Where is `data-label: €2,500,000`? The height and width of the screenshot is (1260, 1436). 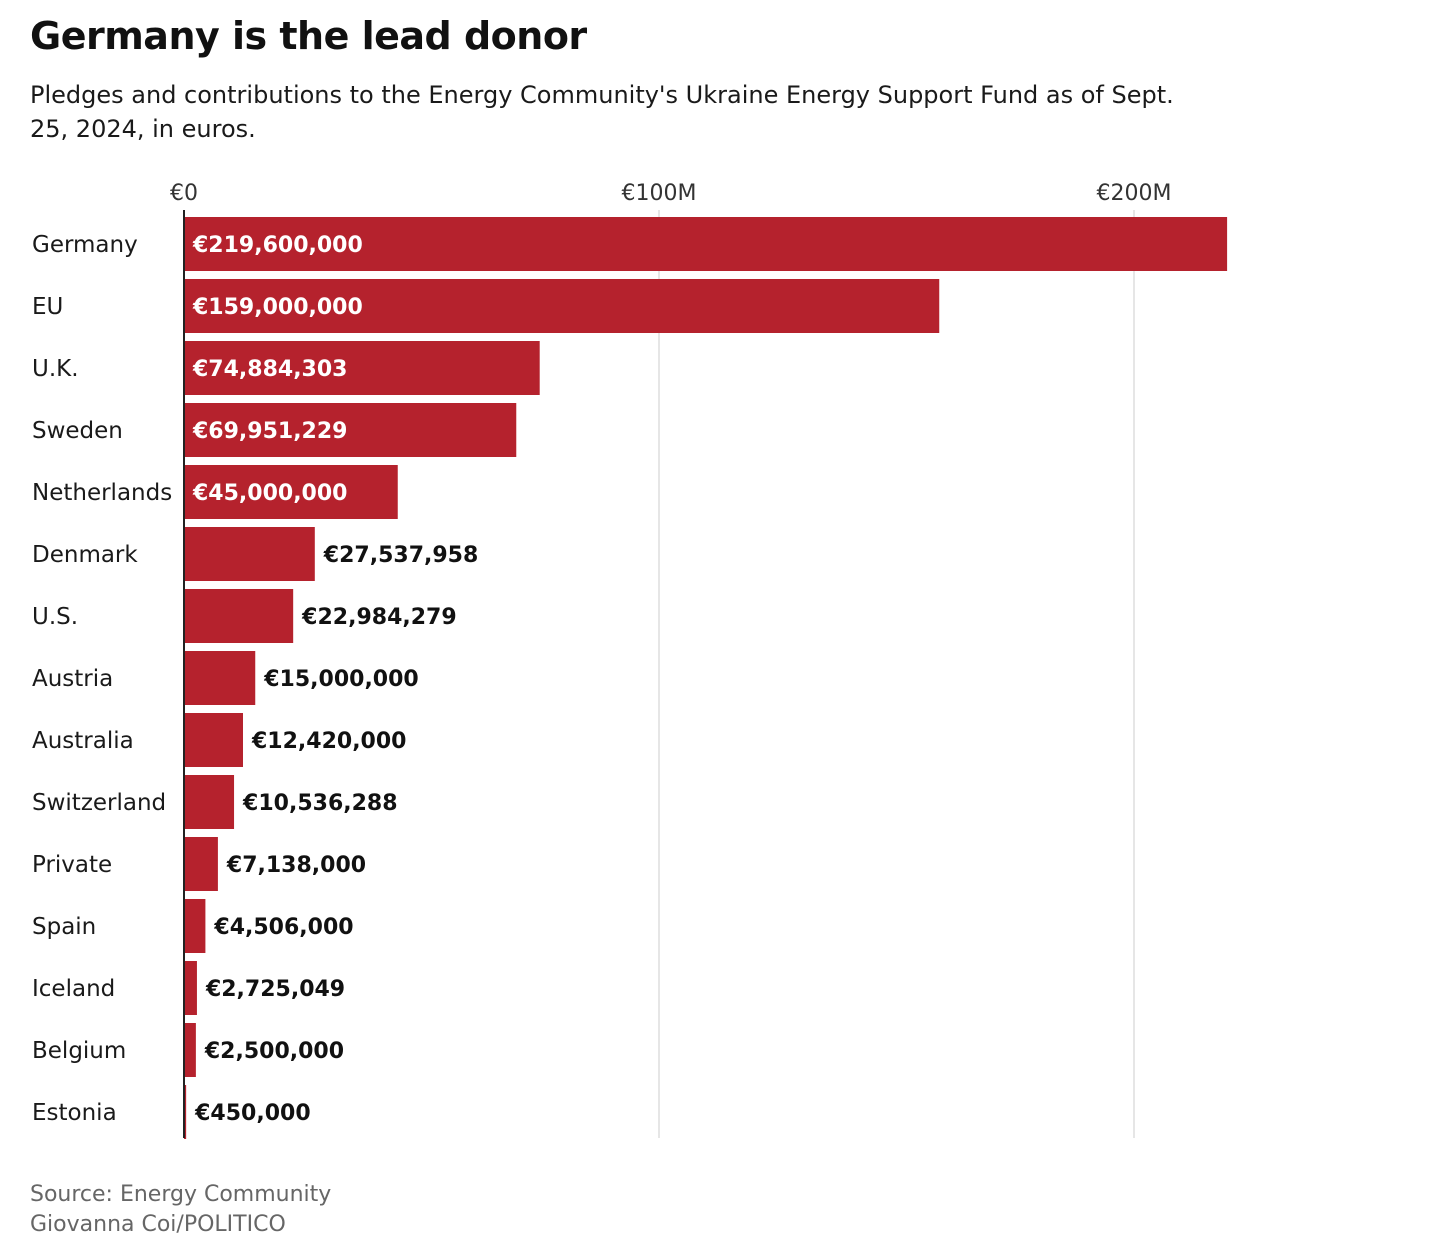
data-label: €2,500,000 is located at coordinates (274, 1051).